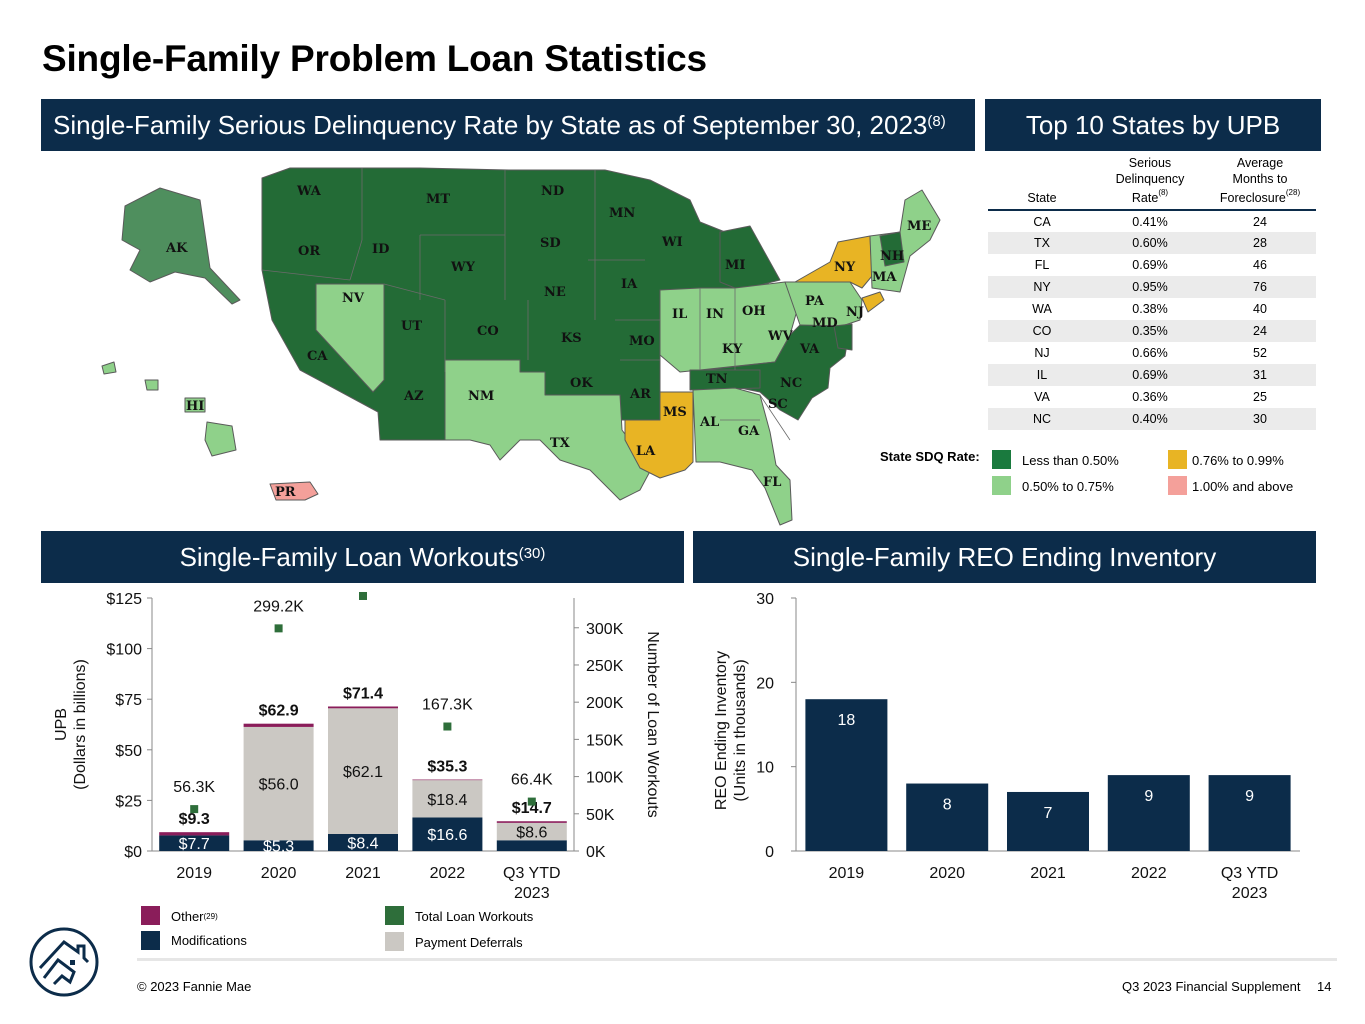 Image resolution: width=1365 pixels, height=1024 pixels. I want to click on state-label-me: ME, so click(919, 226).